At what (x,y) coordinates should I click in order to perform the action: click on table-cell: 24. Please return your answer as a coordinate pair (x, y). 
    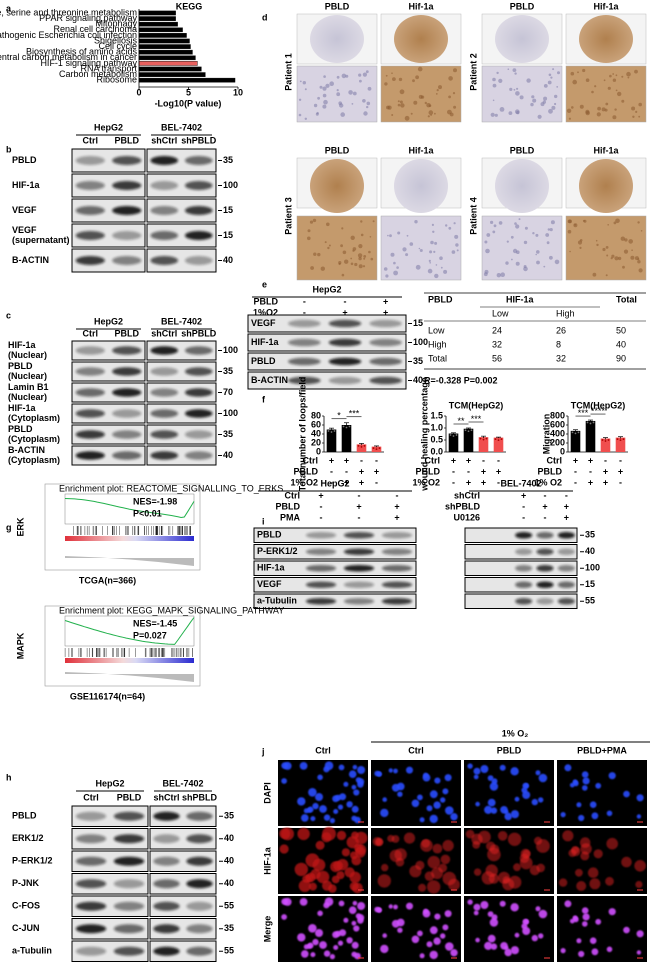
    Looking at the image, I should click on (497, 330).